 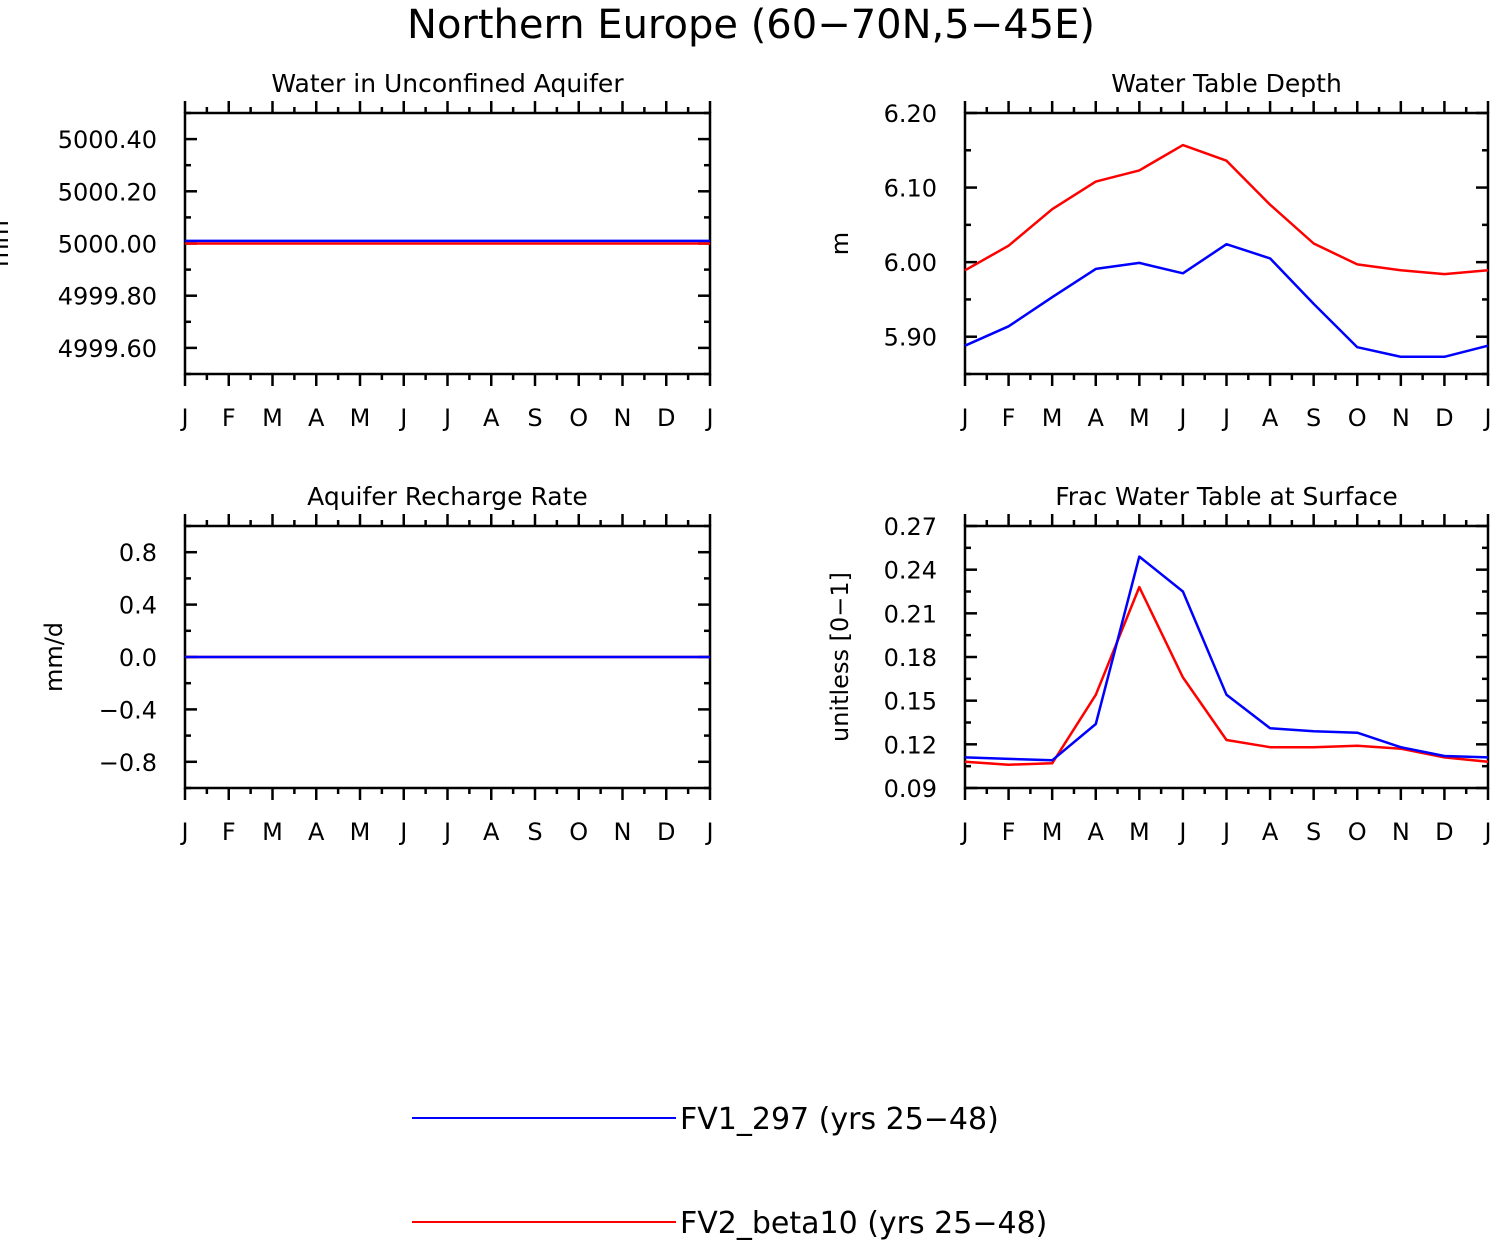 I want to click on panel-aquifer-recharge-rate-xtick-label: O, so click(x=578, y=832).